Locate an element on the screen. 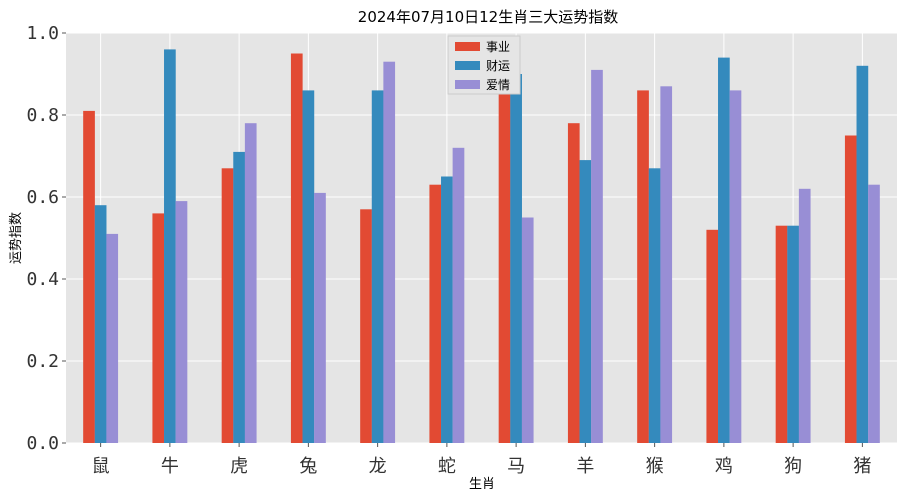  y-tick-label: 0.4 is located at coordinates (42, 279).